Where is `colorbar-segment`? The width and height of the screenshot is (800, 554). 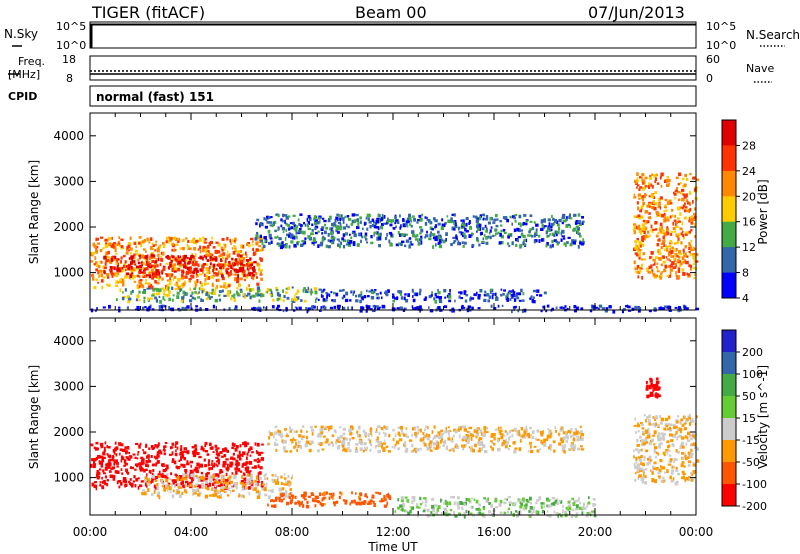
colorbar-segment is located at coordinates (729, 260).